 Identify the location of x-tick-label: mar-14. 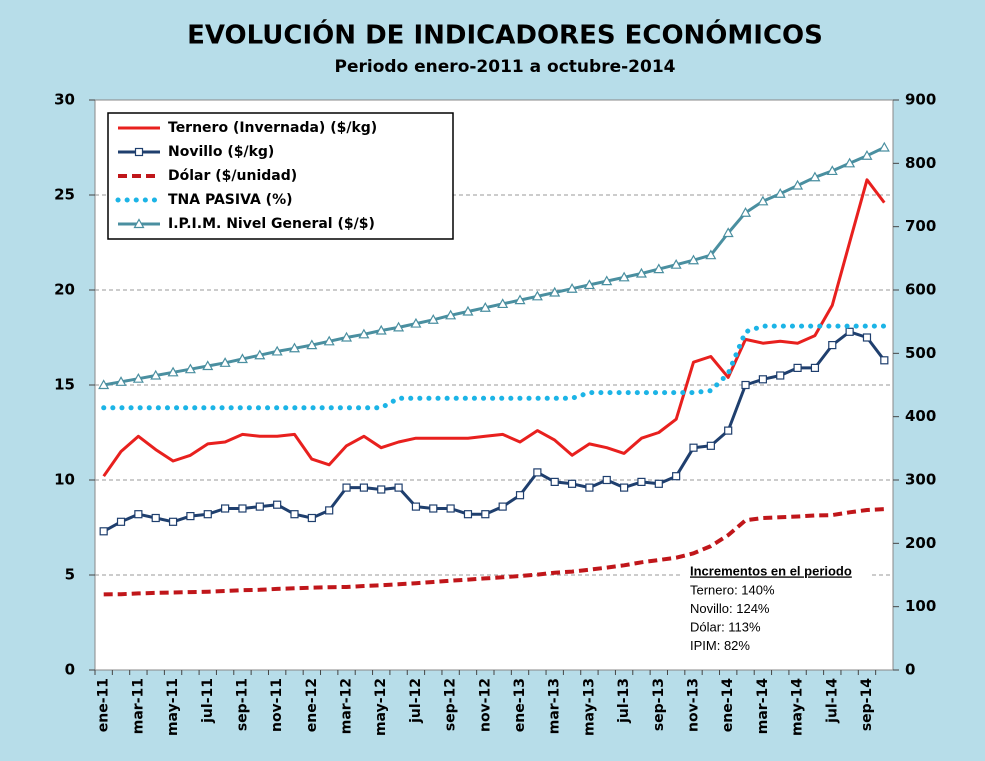
(763, 706).